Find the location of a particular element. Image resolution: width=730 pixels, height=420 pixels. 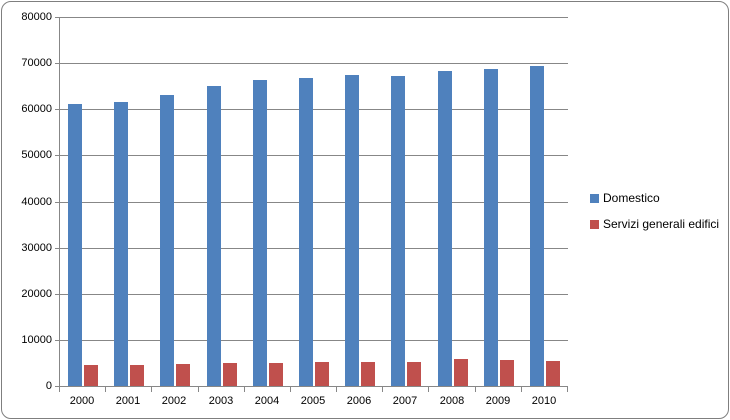

legend-item-servizi: Servizi generali edifici is located at coordinates (654, 224).